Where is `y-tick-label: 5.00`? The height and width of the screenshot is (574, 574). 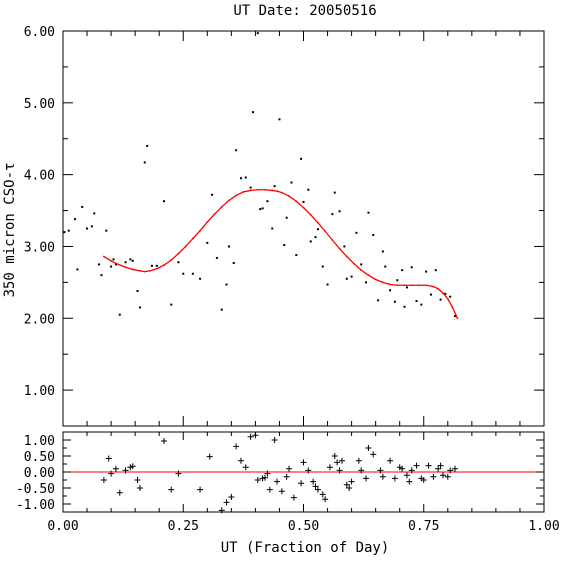
y-tick-label: 5.00 is located at coordinates (39, 104).